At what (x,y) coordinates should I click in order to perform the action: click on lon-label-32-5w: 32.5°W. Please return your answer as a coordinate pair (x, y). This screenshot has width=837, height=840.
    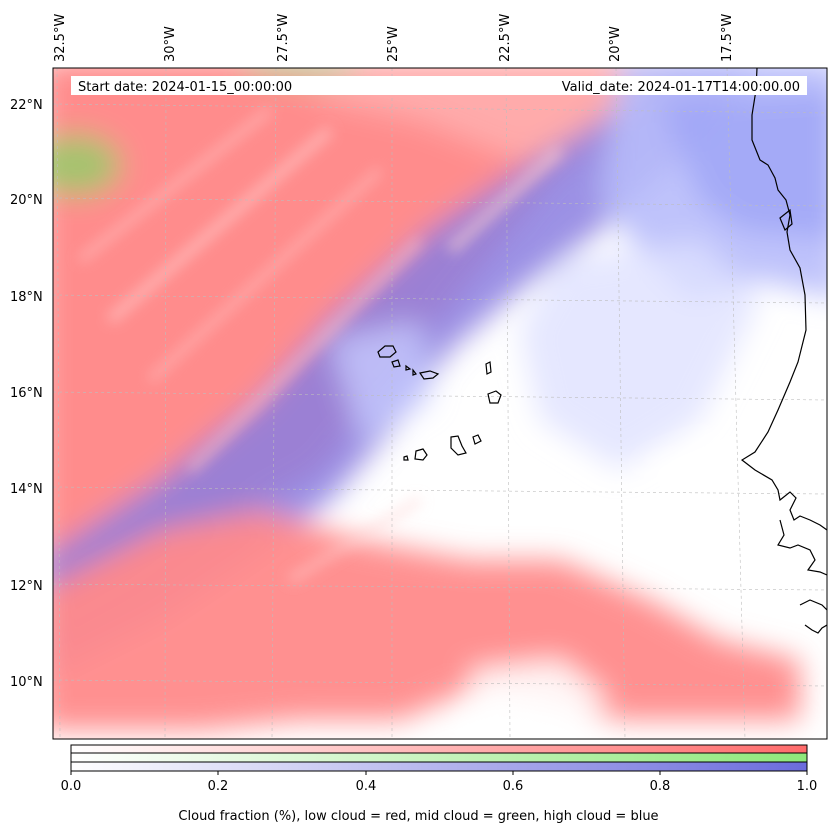
    Looking at the image, I should click on (60, 37).